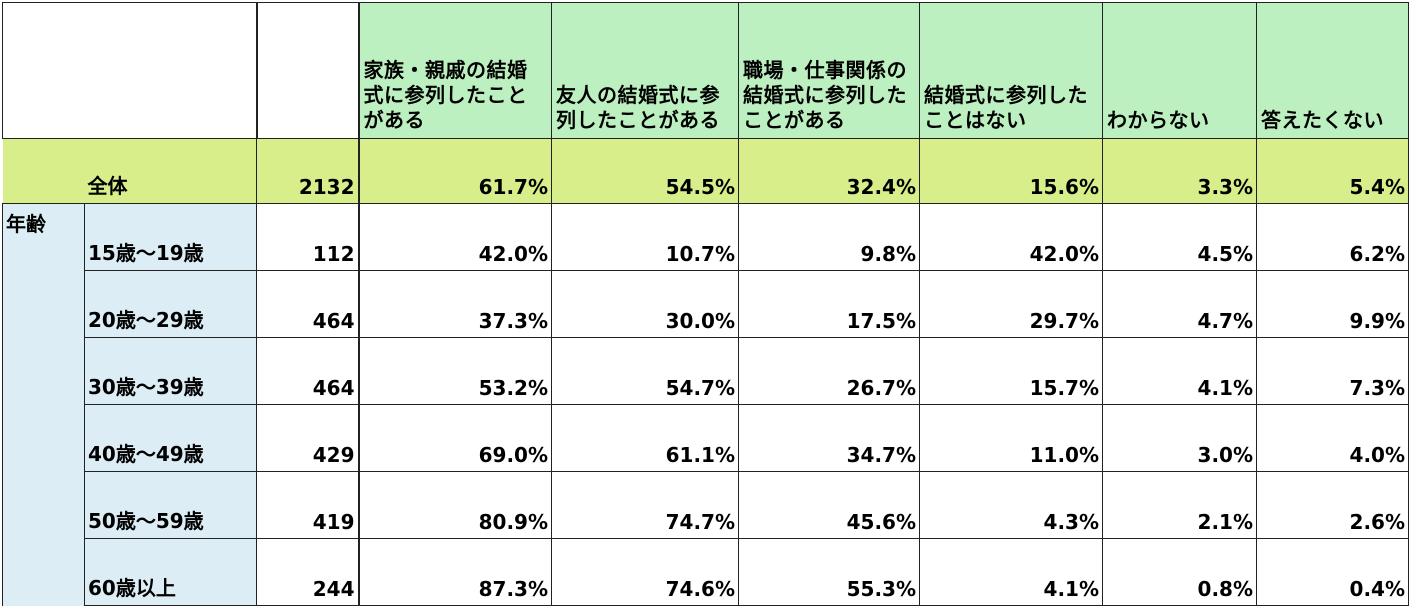  What do you see at coordinates (455, 572) in the screenshot?
I see `row-value: 87.3%` at bounding box center [455, 572].